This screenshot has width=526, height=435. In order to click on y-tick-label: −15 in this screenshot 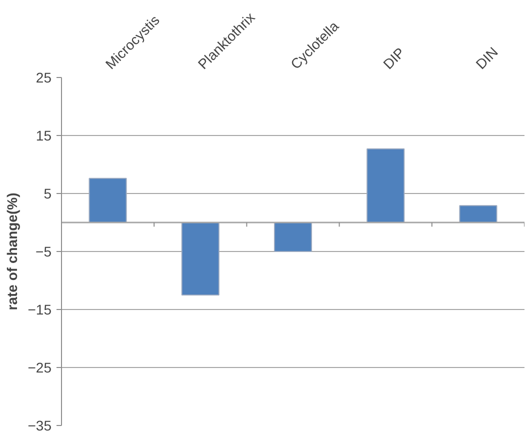, I will do `click(40, 310)`.